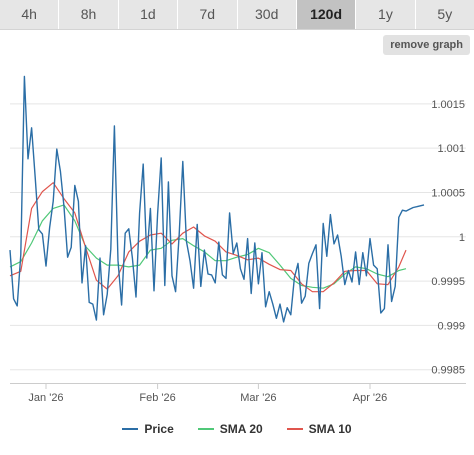  I want to click on remove-graph-button: remove graph, so click(426, 45).